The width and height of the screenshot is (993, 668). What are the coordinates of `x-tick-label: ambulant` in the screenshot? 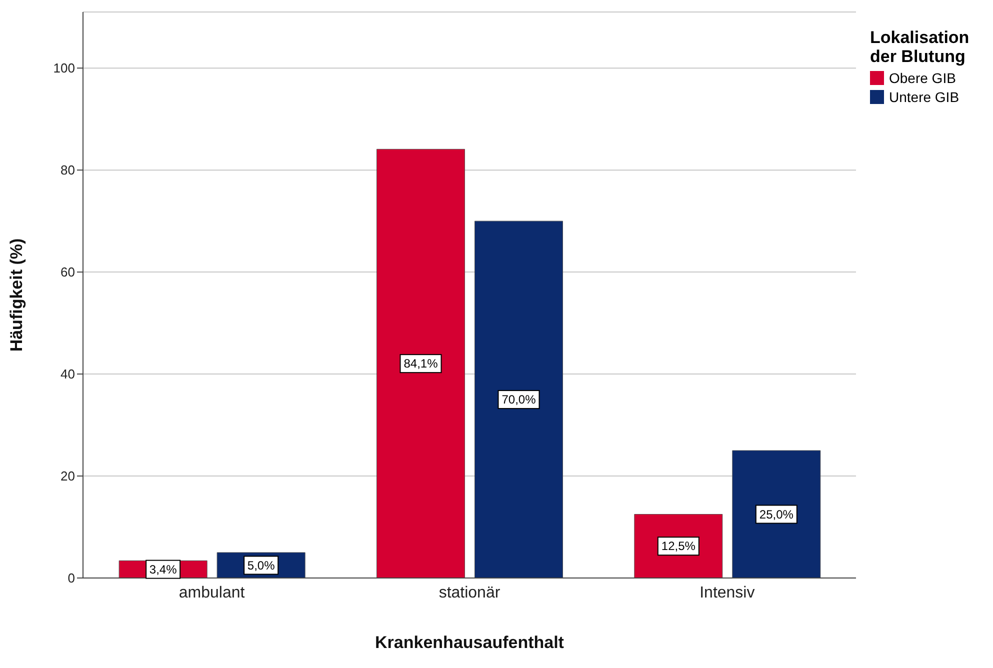 It's located at (212, 593).